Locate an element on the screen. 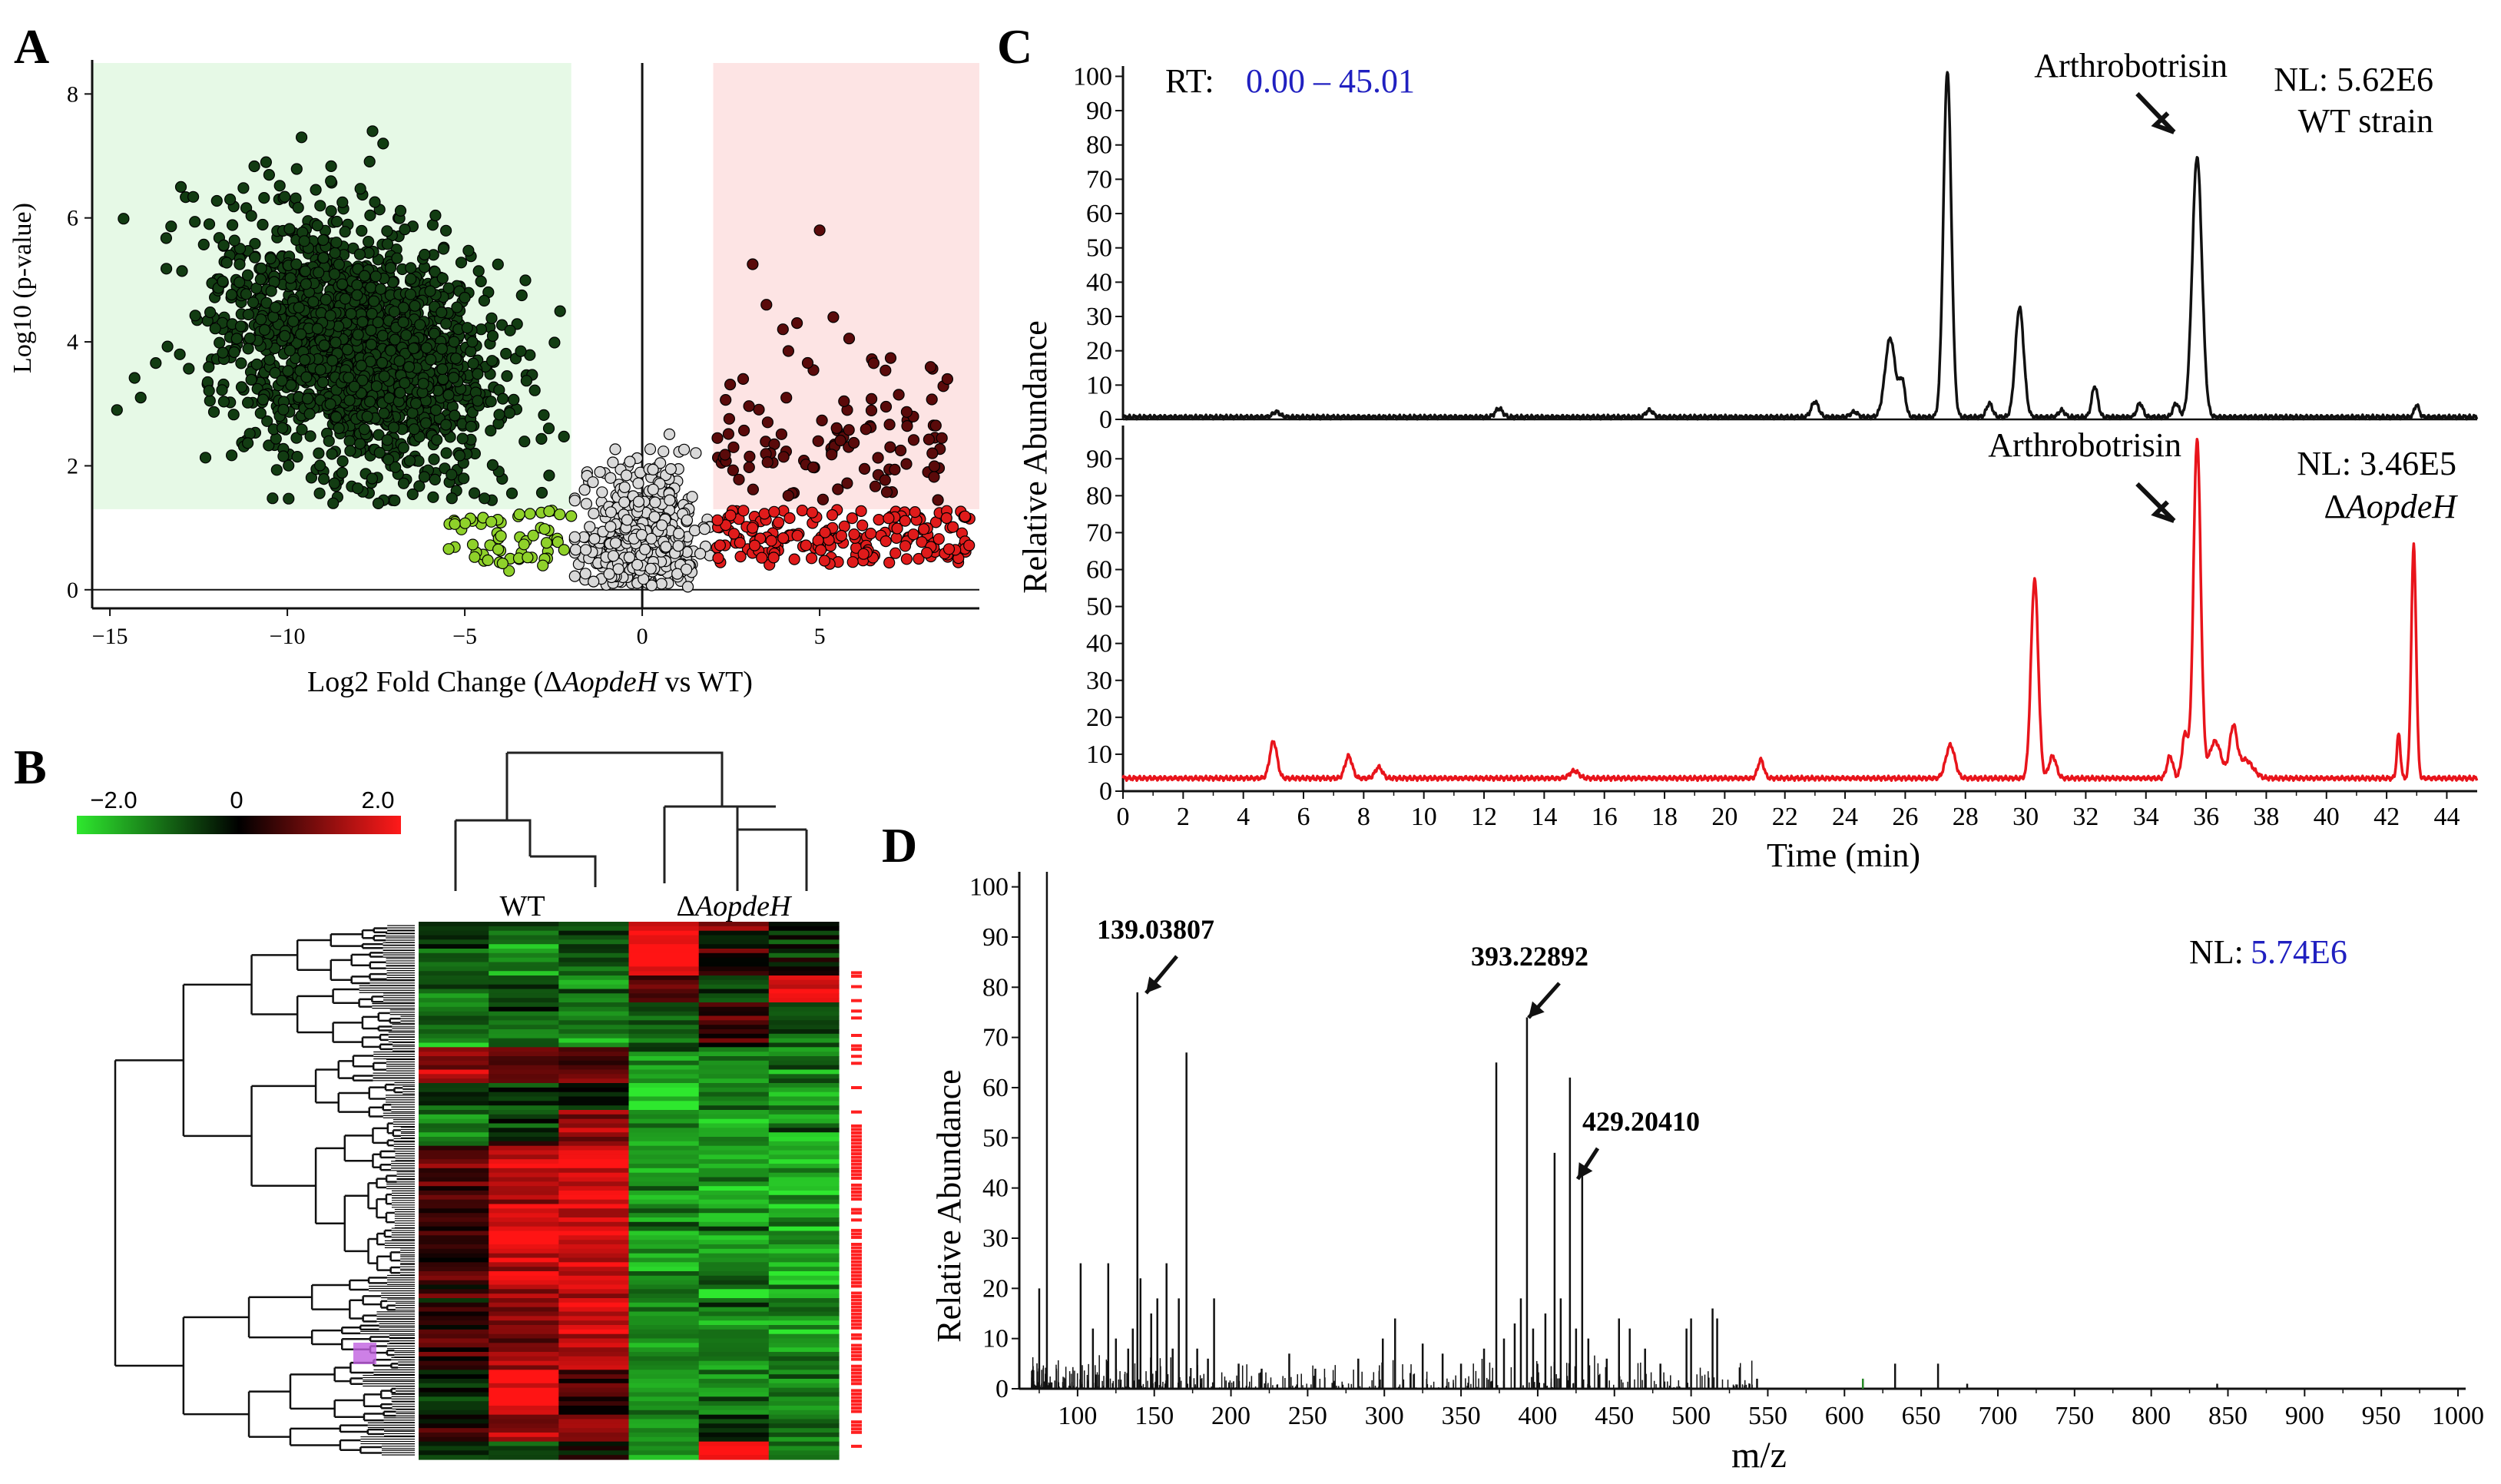 This screenshot has width=2501, height=1484. colorbar-min-label: −2.0 is located at coordinates (114, 800).